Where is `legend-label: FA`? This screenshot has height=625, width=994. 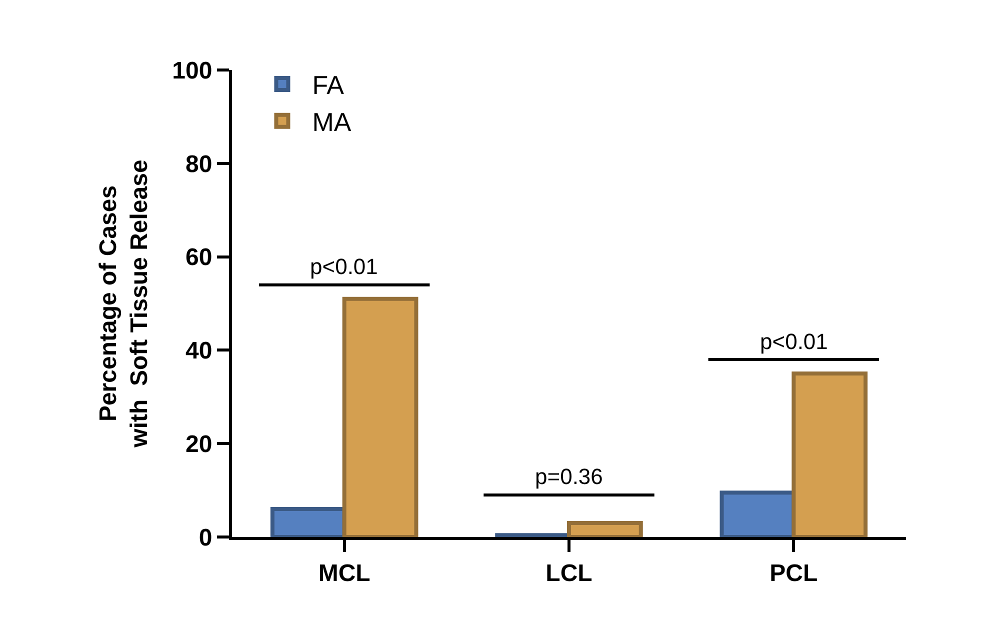
legend-label: FA is located at coordinates (328, 85).